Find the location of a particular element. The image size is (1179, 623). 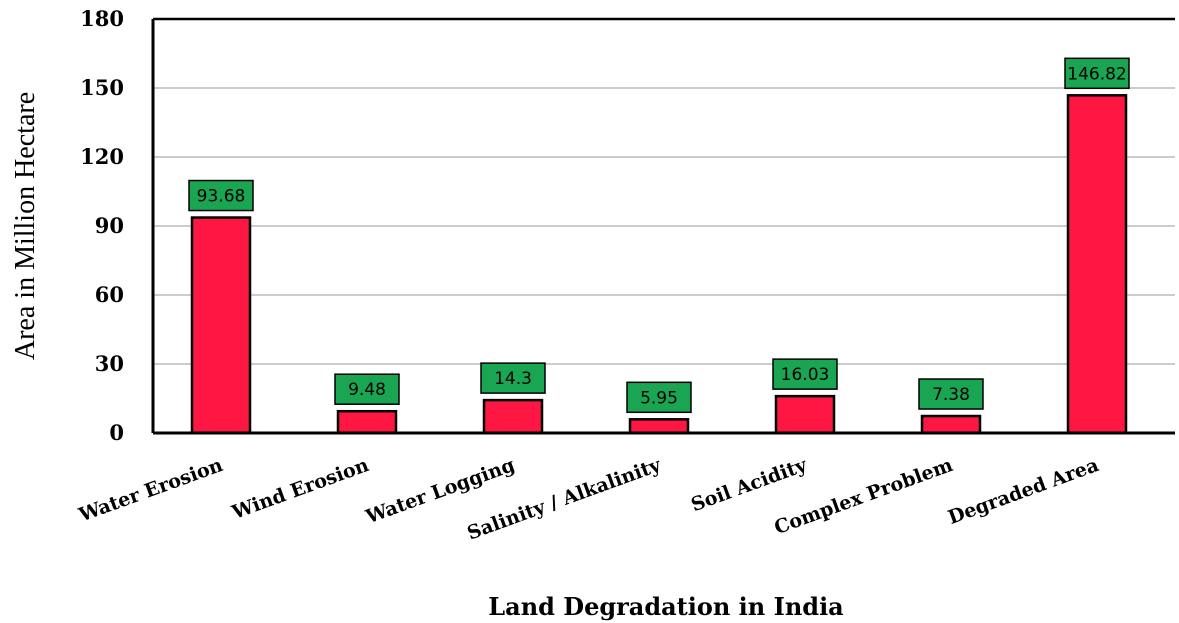

data-label: 7.38 is located at coordinates (951, 395).